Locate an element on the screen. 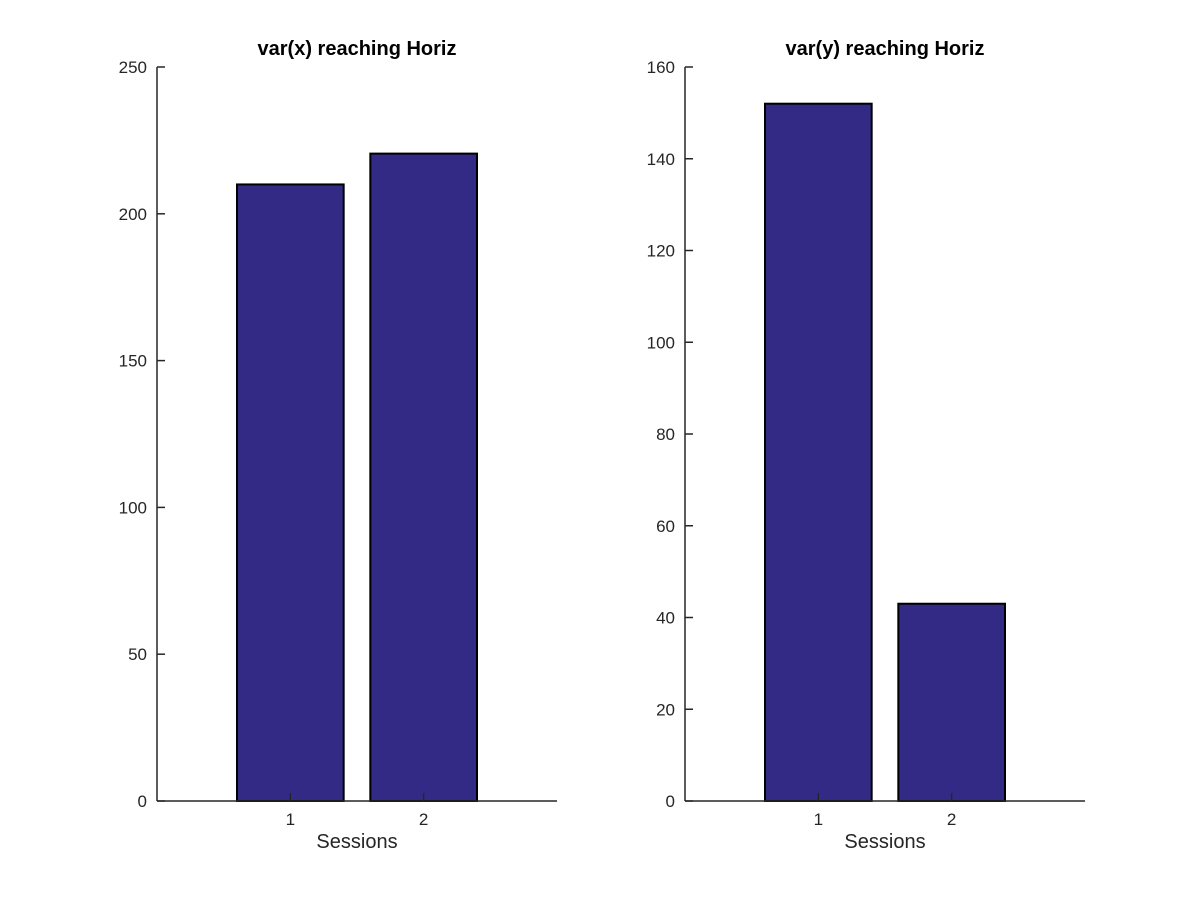 The width and height of the screenshot is (1200, 900). right-chart-title: var(y) reaching Horiz is located at coordinates (885, 49).